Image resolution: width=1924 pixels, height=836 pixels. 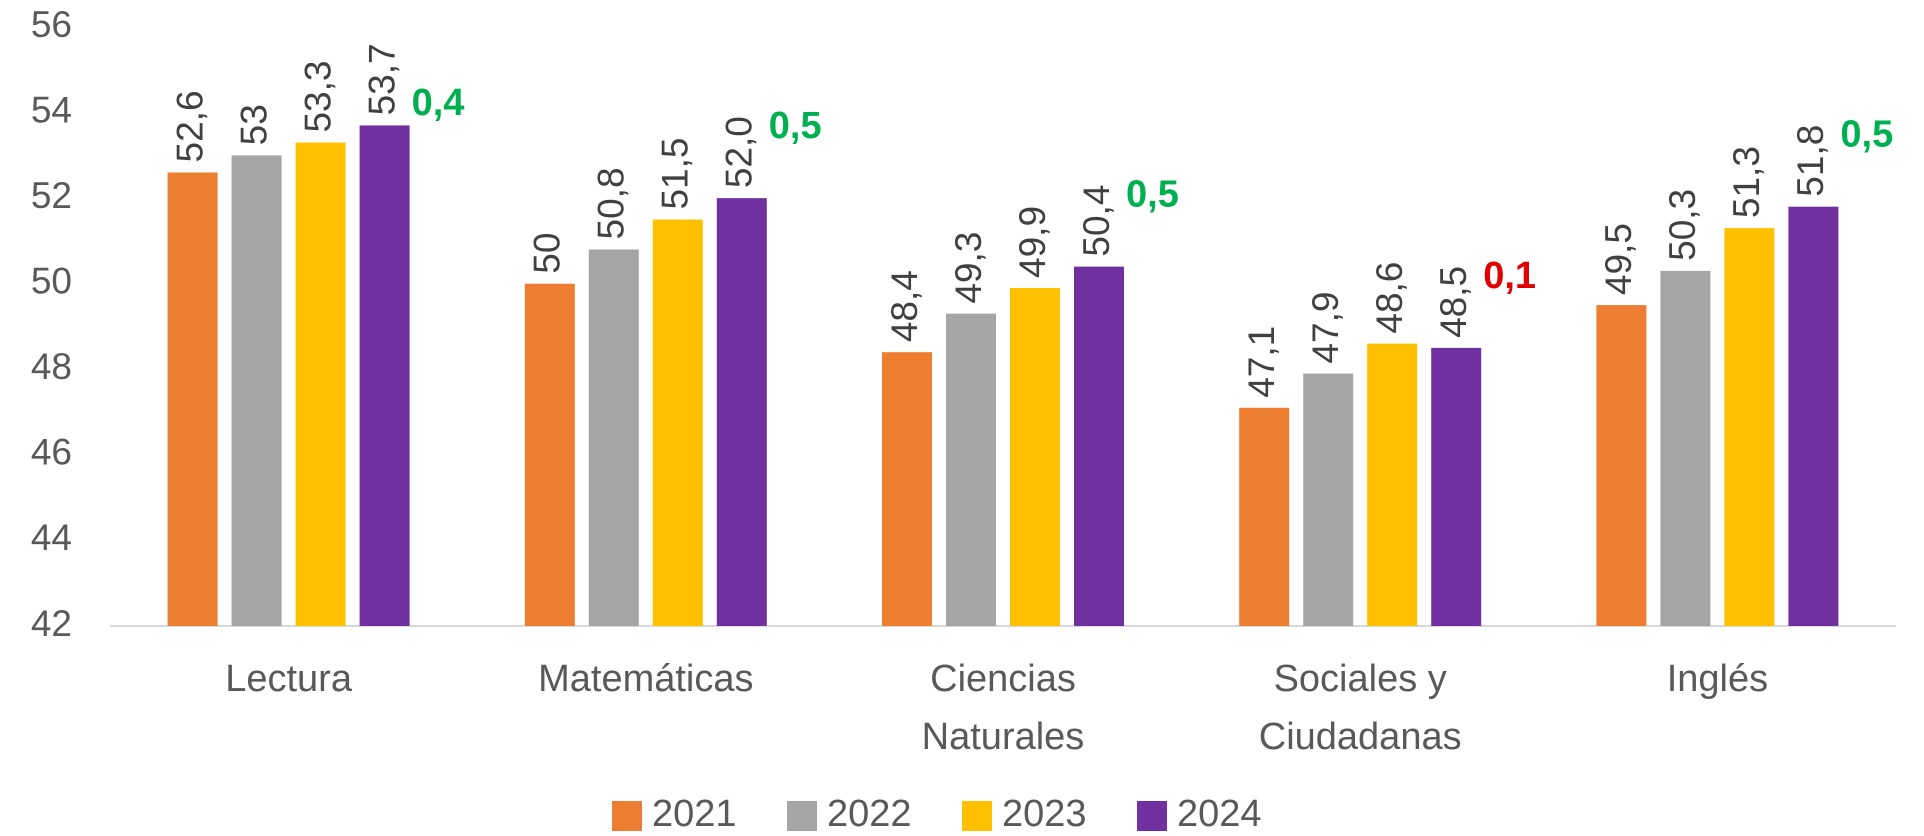 What do you see at coordinates (438, 103) in the screenshot?
I see `change-annotation: 0,4` at bounding box center [438, 103].